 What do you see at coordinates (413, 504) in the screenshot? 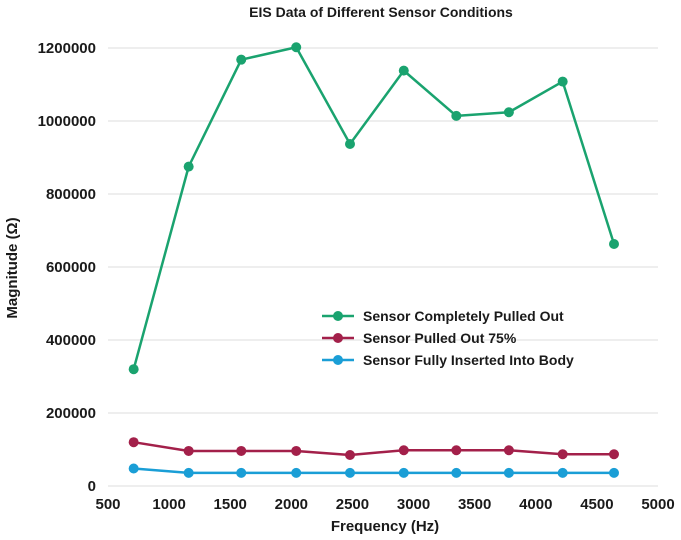
I see `x-tick-label: 3000` at bounding box center [413, 504].